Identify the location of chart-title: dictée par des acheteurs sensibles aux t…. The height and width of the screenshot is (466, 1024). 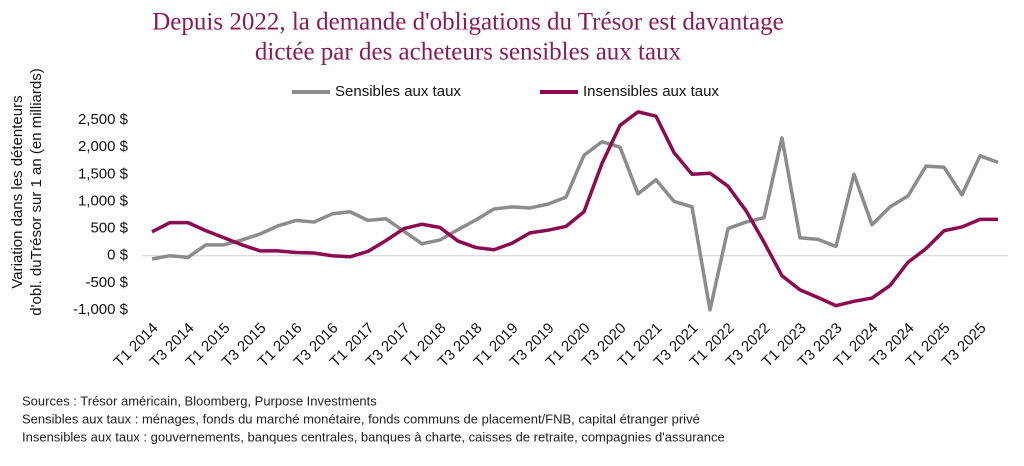
(468, 52).